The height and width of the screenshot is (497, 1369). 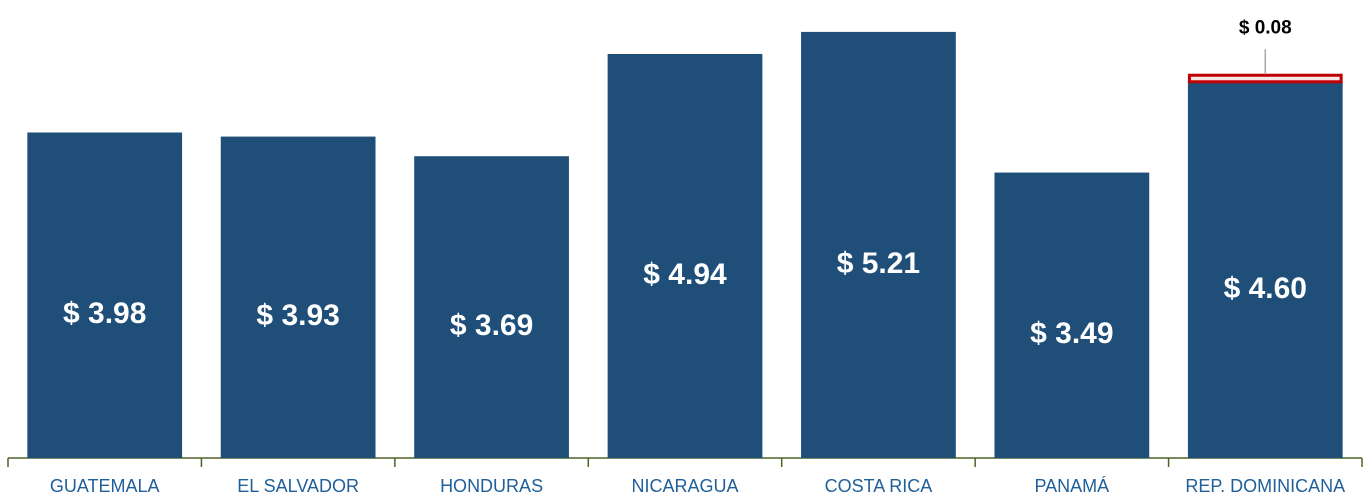 I want to click on x-tick-label: EL SALVADOR, so click(x=298, y=486).